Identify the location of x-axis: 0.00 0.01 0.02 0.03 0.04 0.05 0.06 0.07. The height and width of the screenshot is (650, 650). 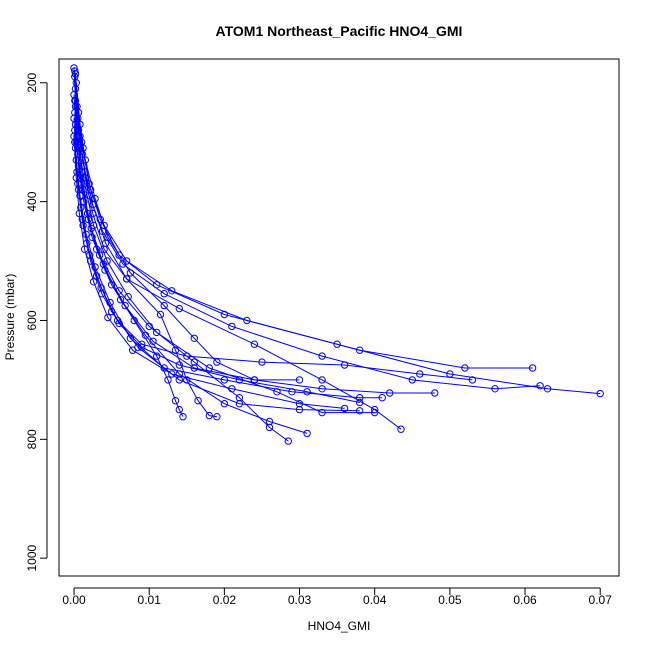
(337, 597).